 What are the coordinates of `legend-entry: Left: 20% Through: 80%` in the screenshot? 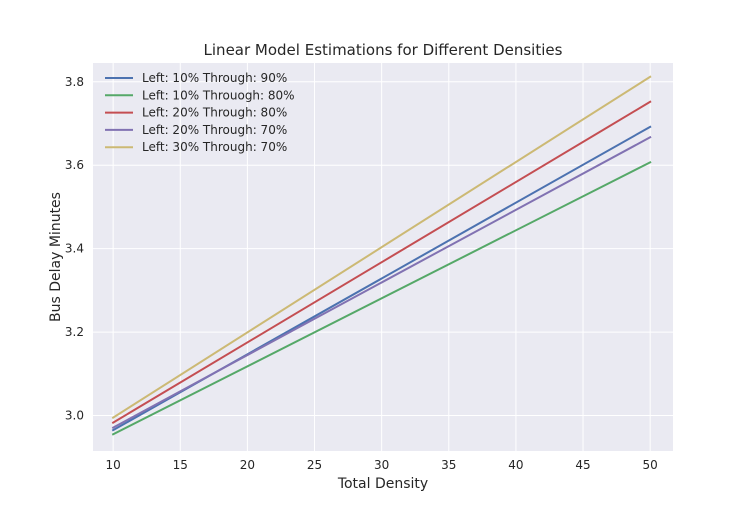 It's located at (214, 113).